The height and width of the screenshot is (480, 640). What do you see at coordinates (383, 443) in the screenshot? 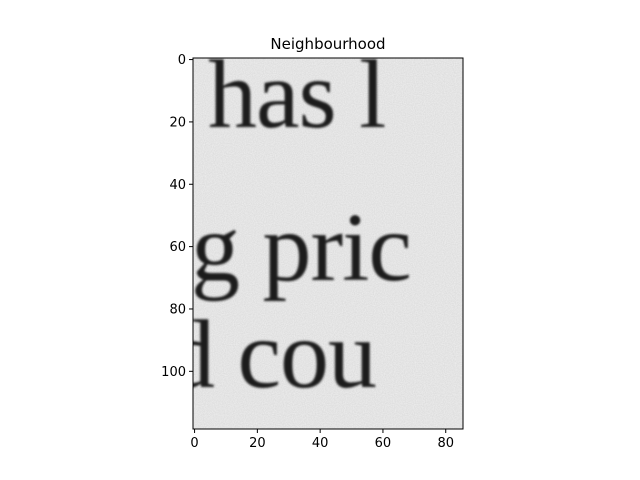
I see `x-tick-label: 60` at bounding box center [383, 443].